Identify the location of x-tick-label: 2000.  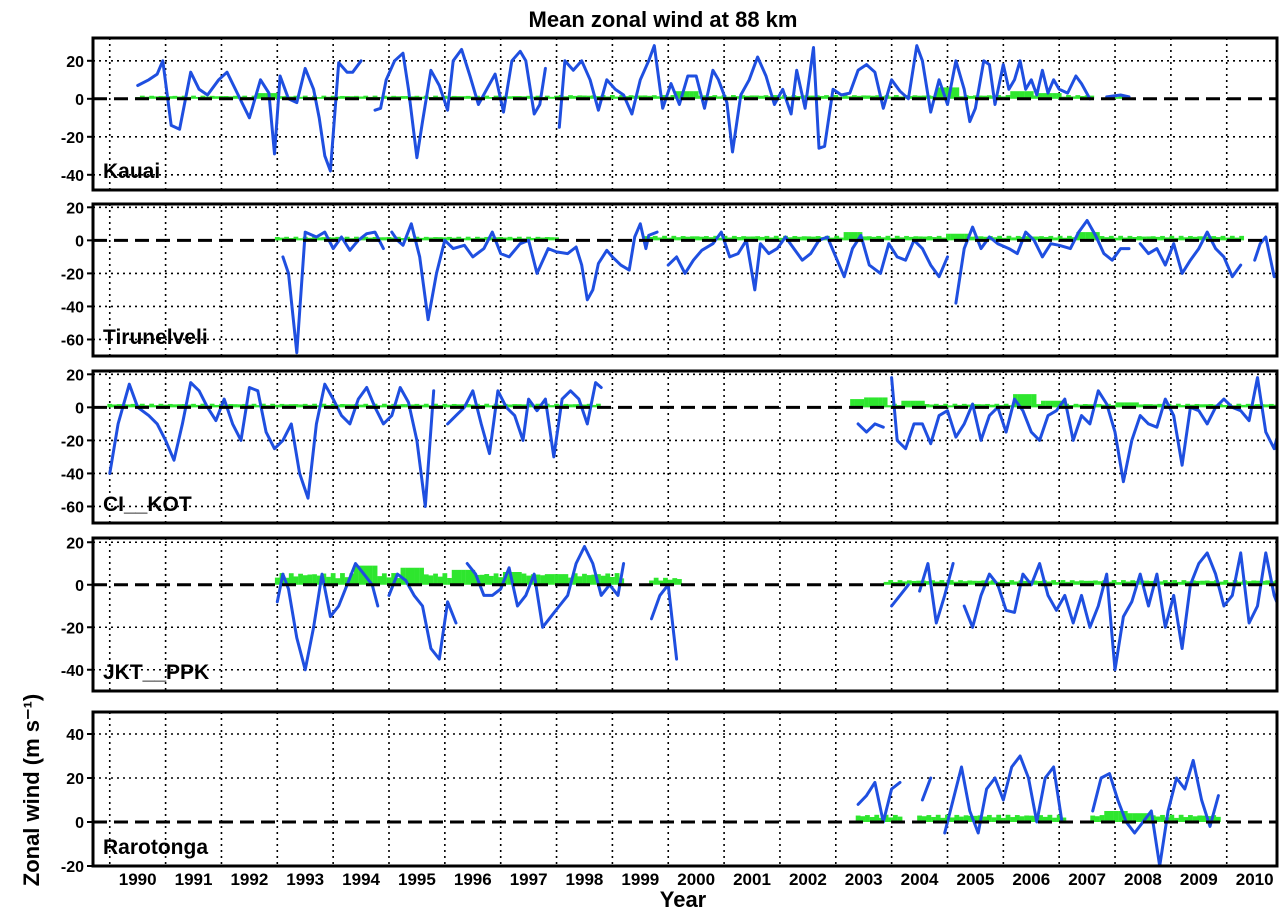
(696, 879).